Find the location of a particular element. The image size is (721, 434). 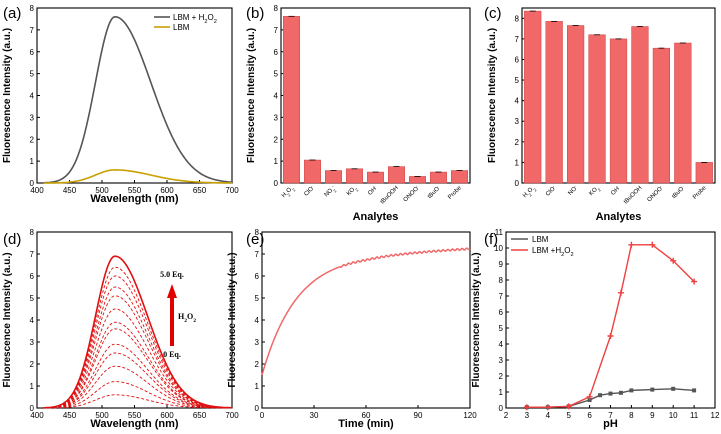

category-label: KO2 is located at coordinates (353, 192).